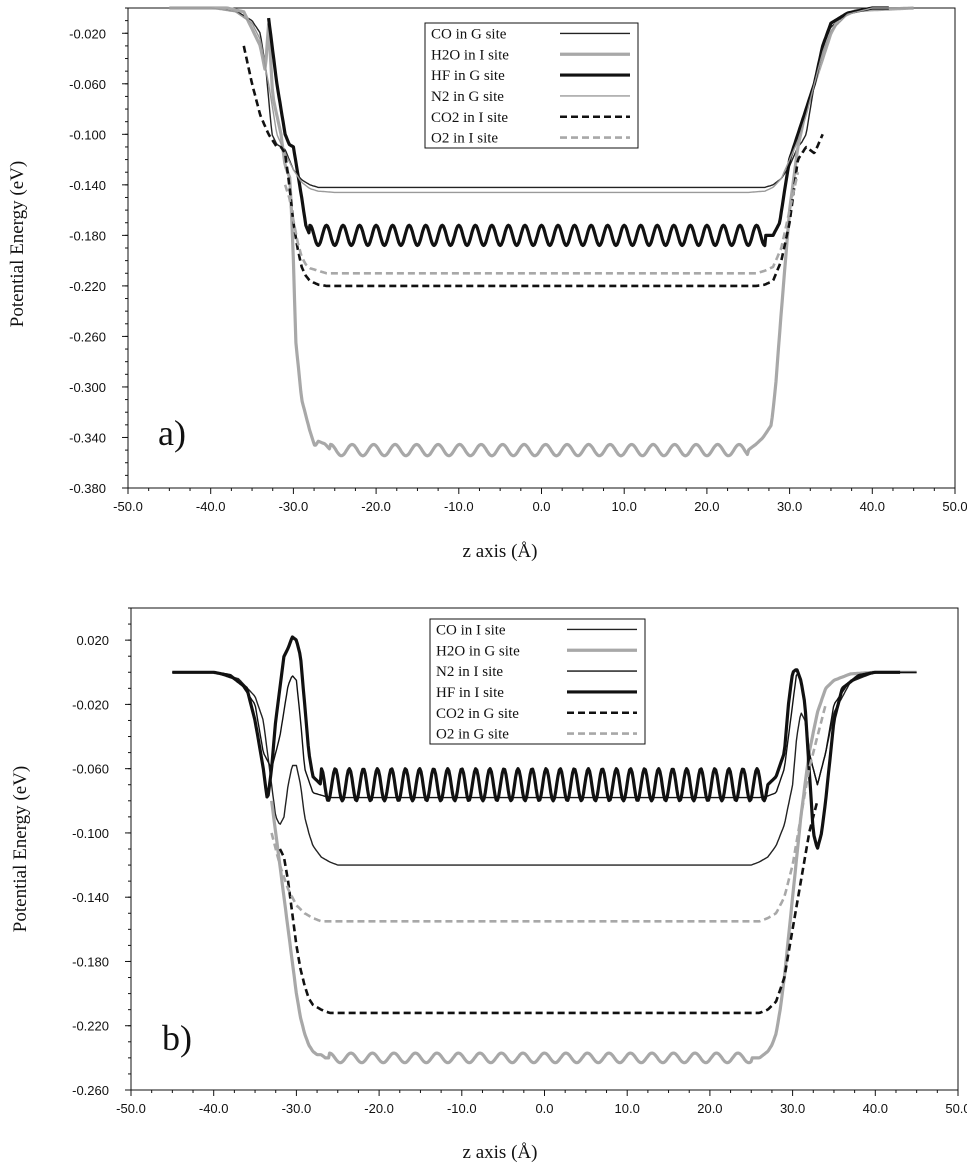 This screenshot has height=1167, width=967. I want to click on legend-label: CO2 in G site, so click(477, 714).